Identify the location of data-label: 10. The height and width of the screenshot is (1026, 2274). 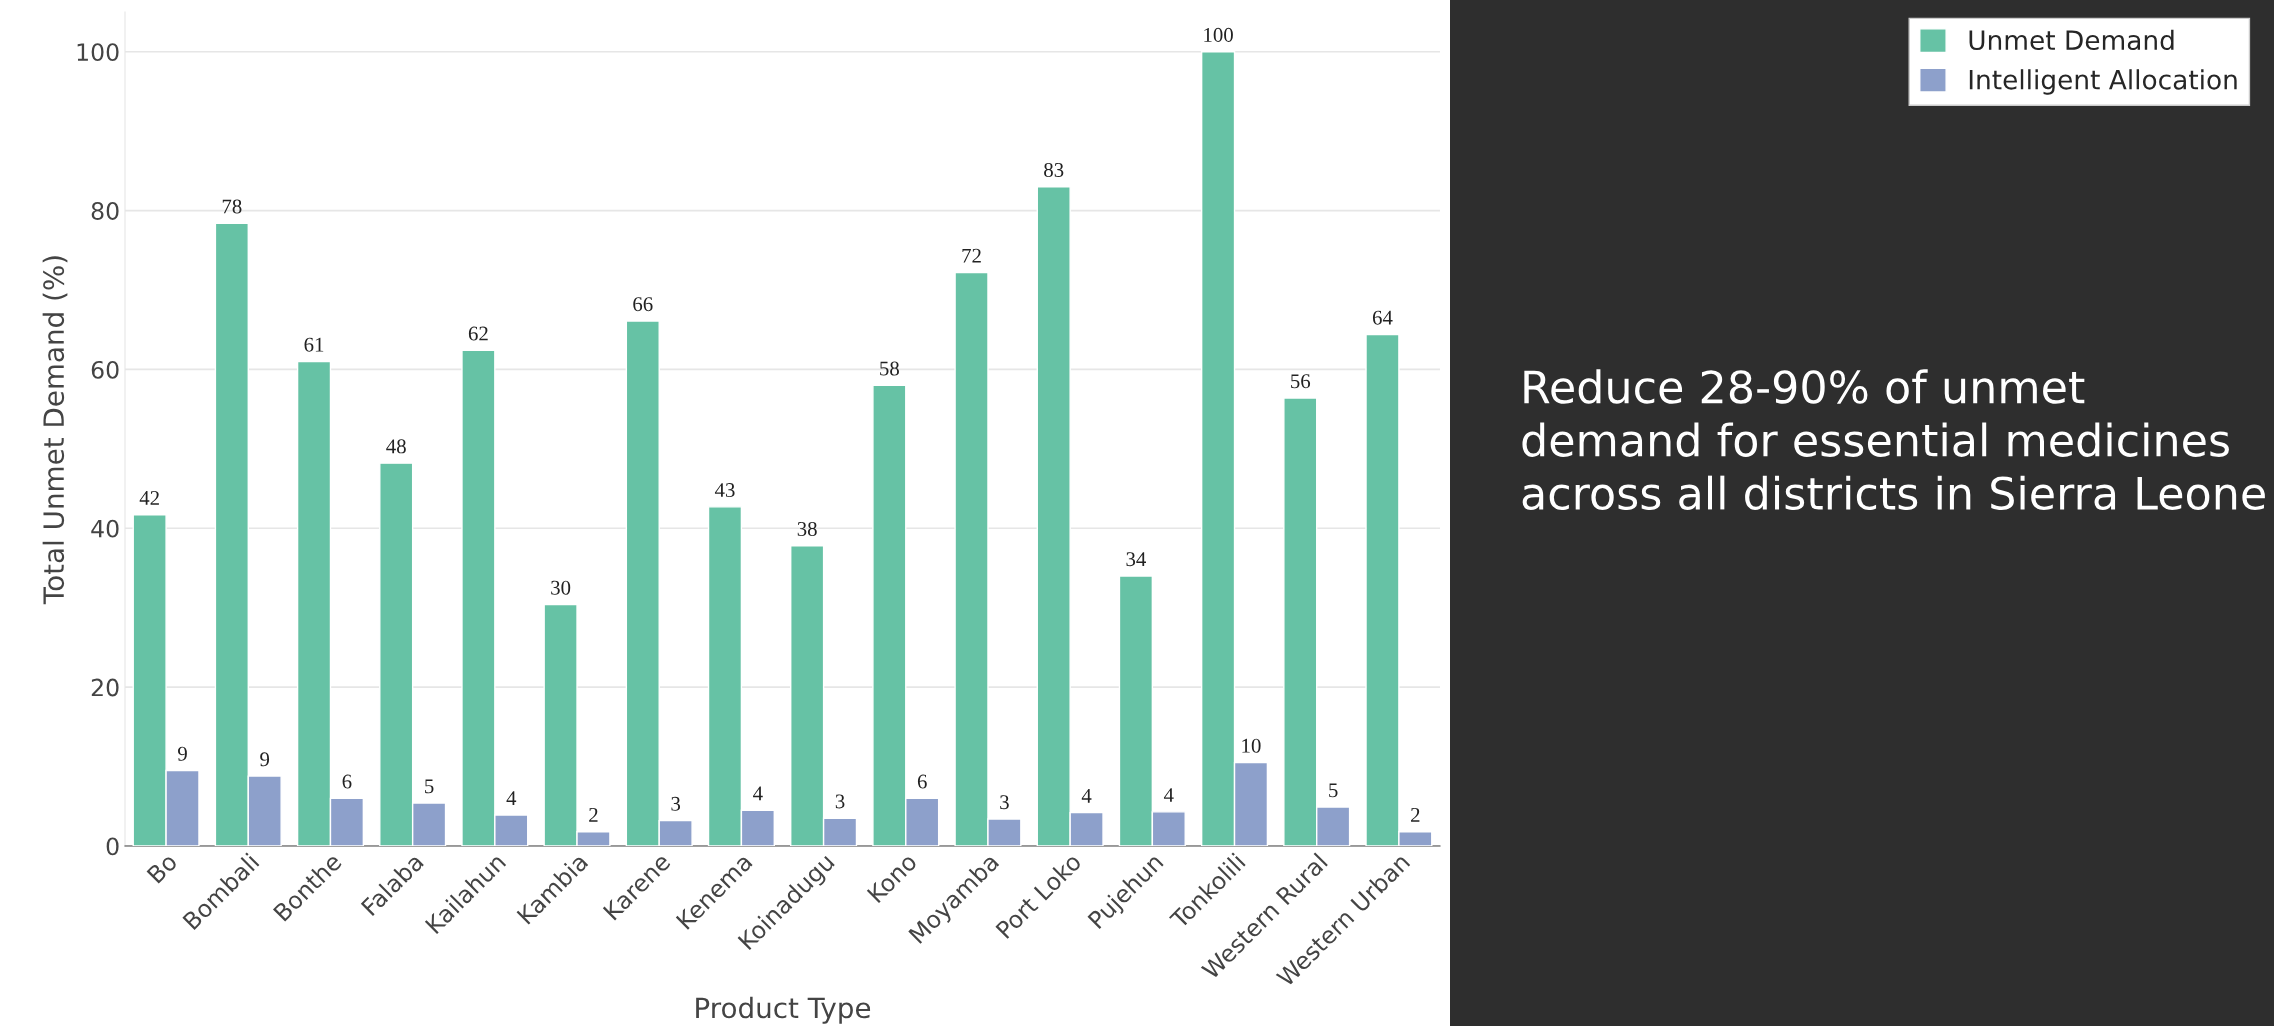
(1251, 745).